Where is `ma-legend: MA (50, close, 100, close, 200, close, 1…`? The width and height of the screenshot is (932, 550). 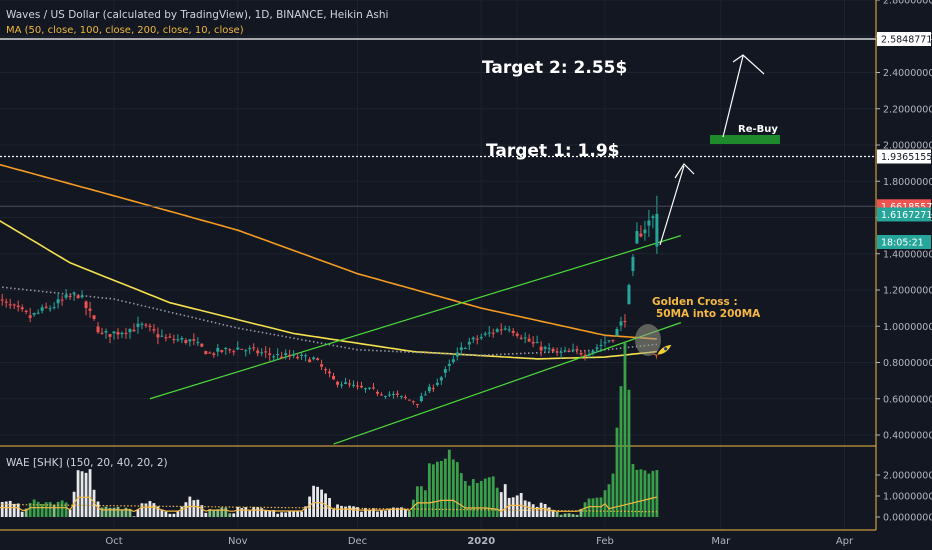
ma-legend: MA (50, close, 100, close, 200, close, 1… is located at coordinates (125, 30).